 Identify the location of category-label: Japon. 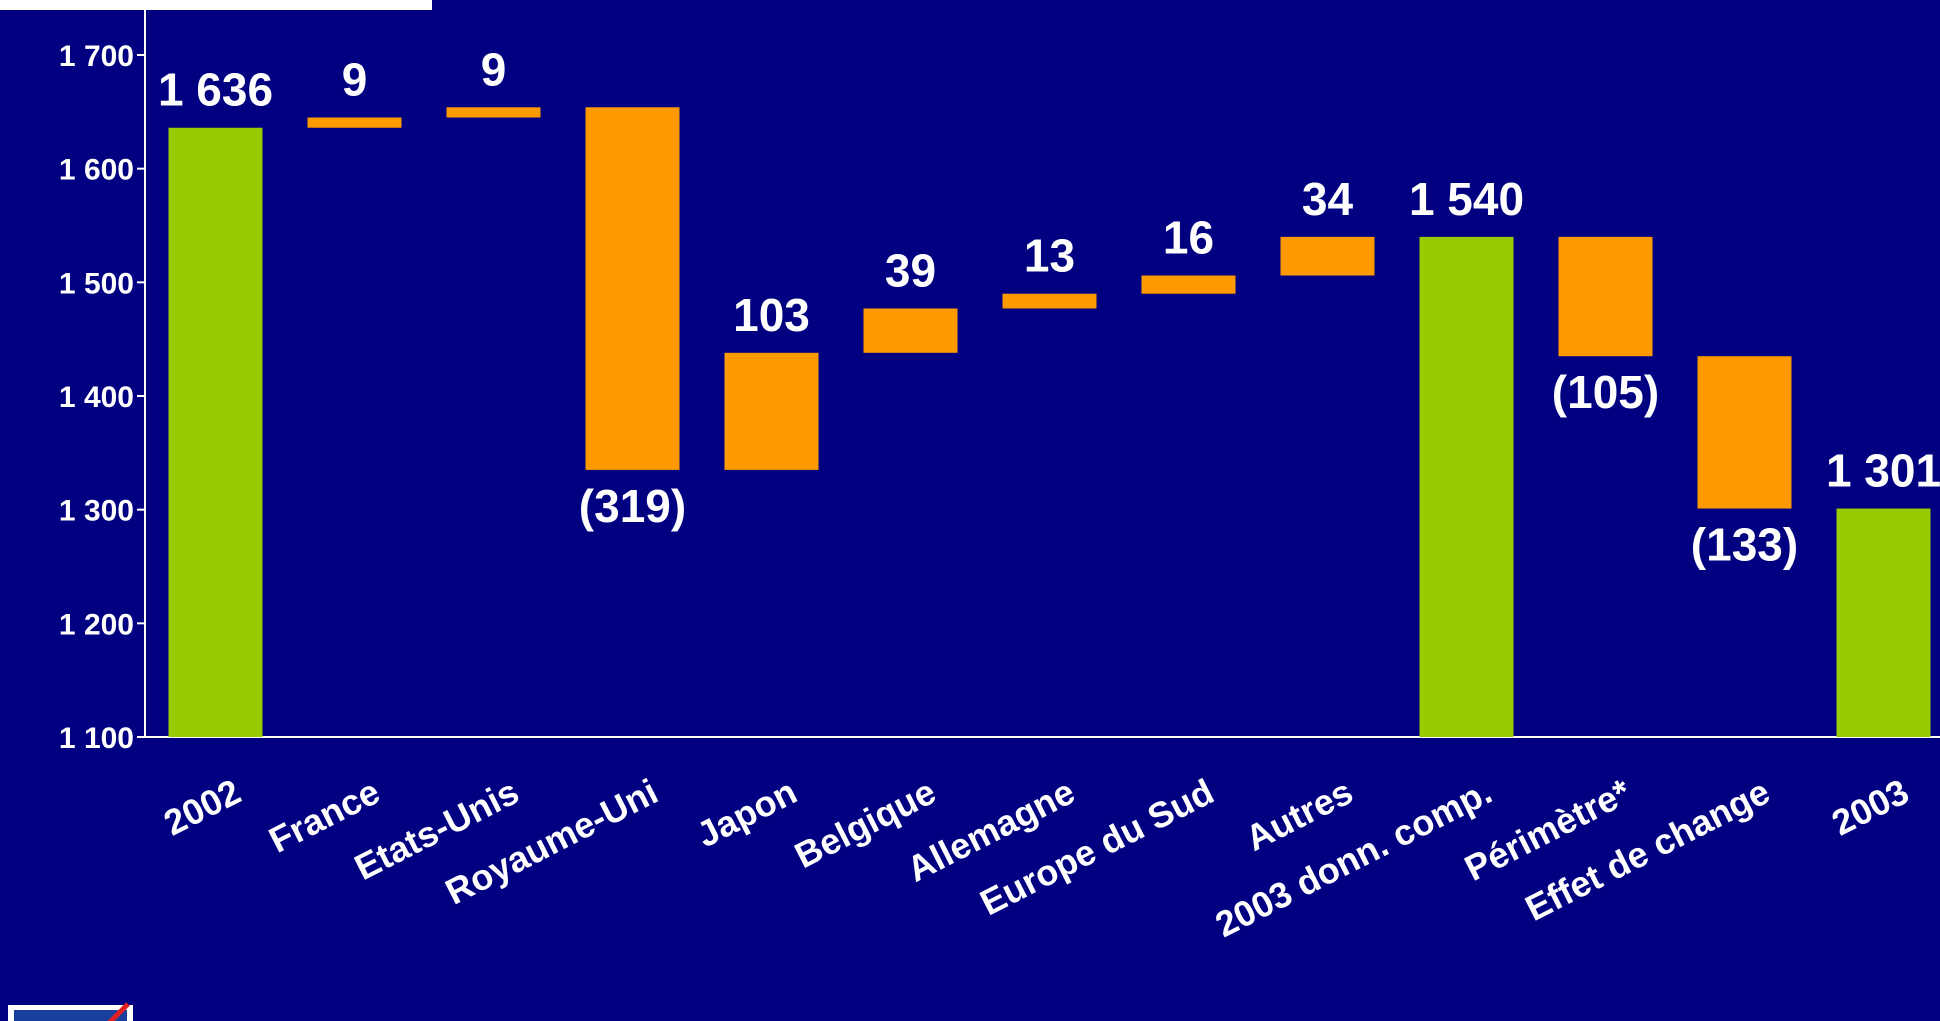
(746, 813).